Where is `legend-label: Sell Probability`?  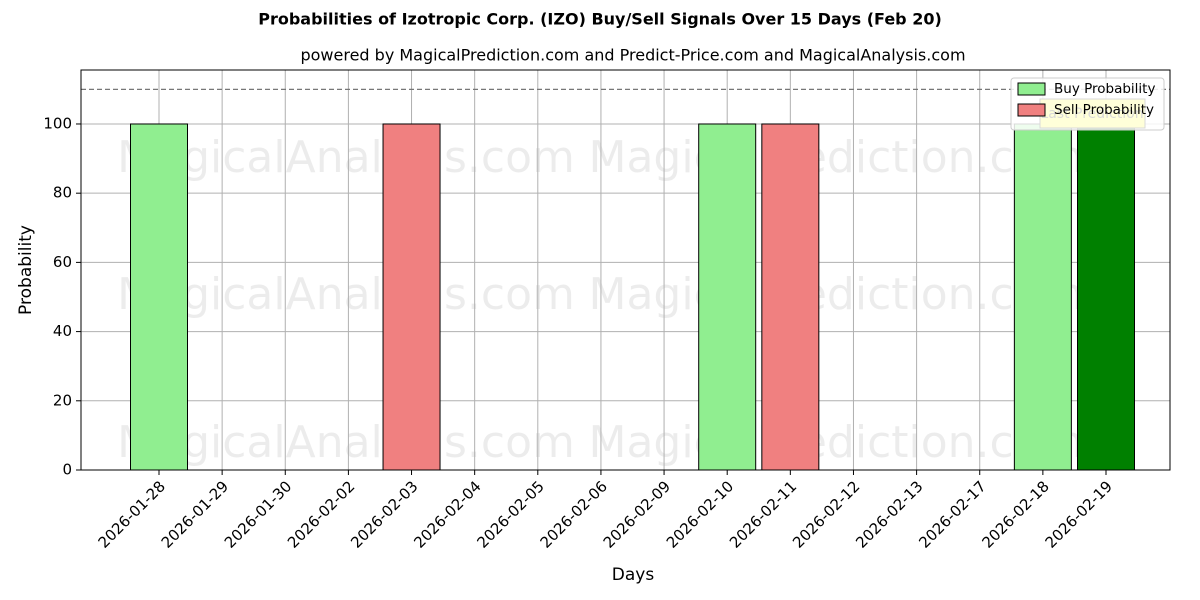 legend-label: Sell Probability is located at coordinates (1104, 110).